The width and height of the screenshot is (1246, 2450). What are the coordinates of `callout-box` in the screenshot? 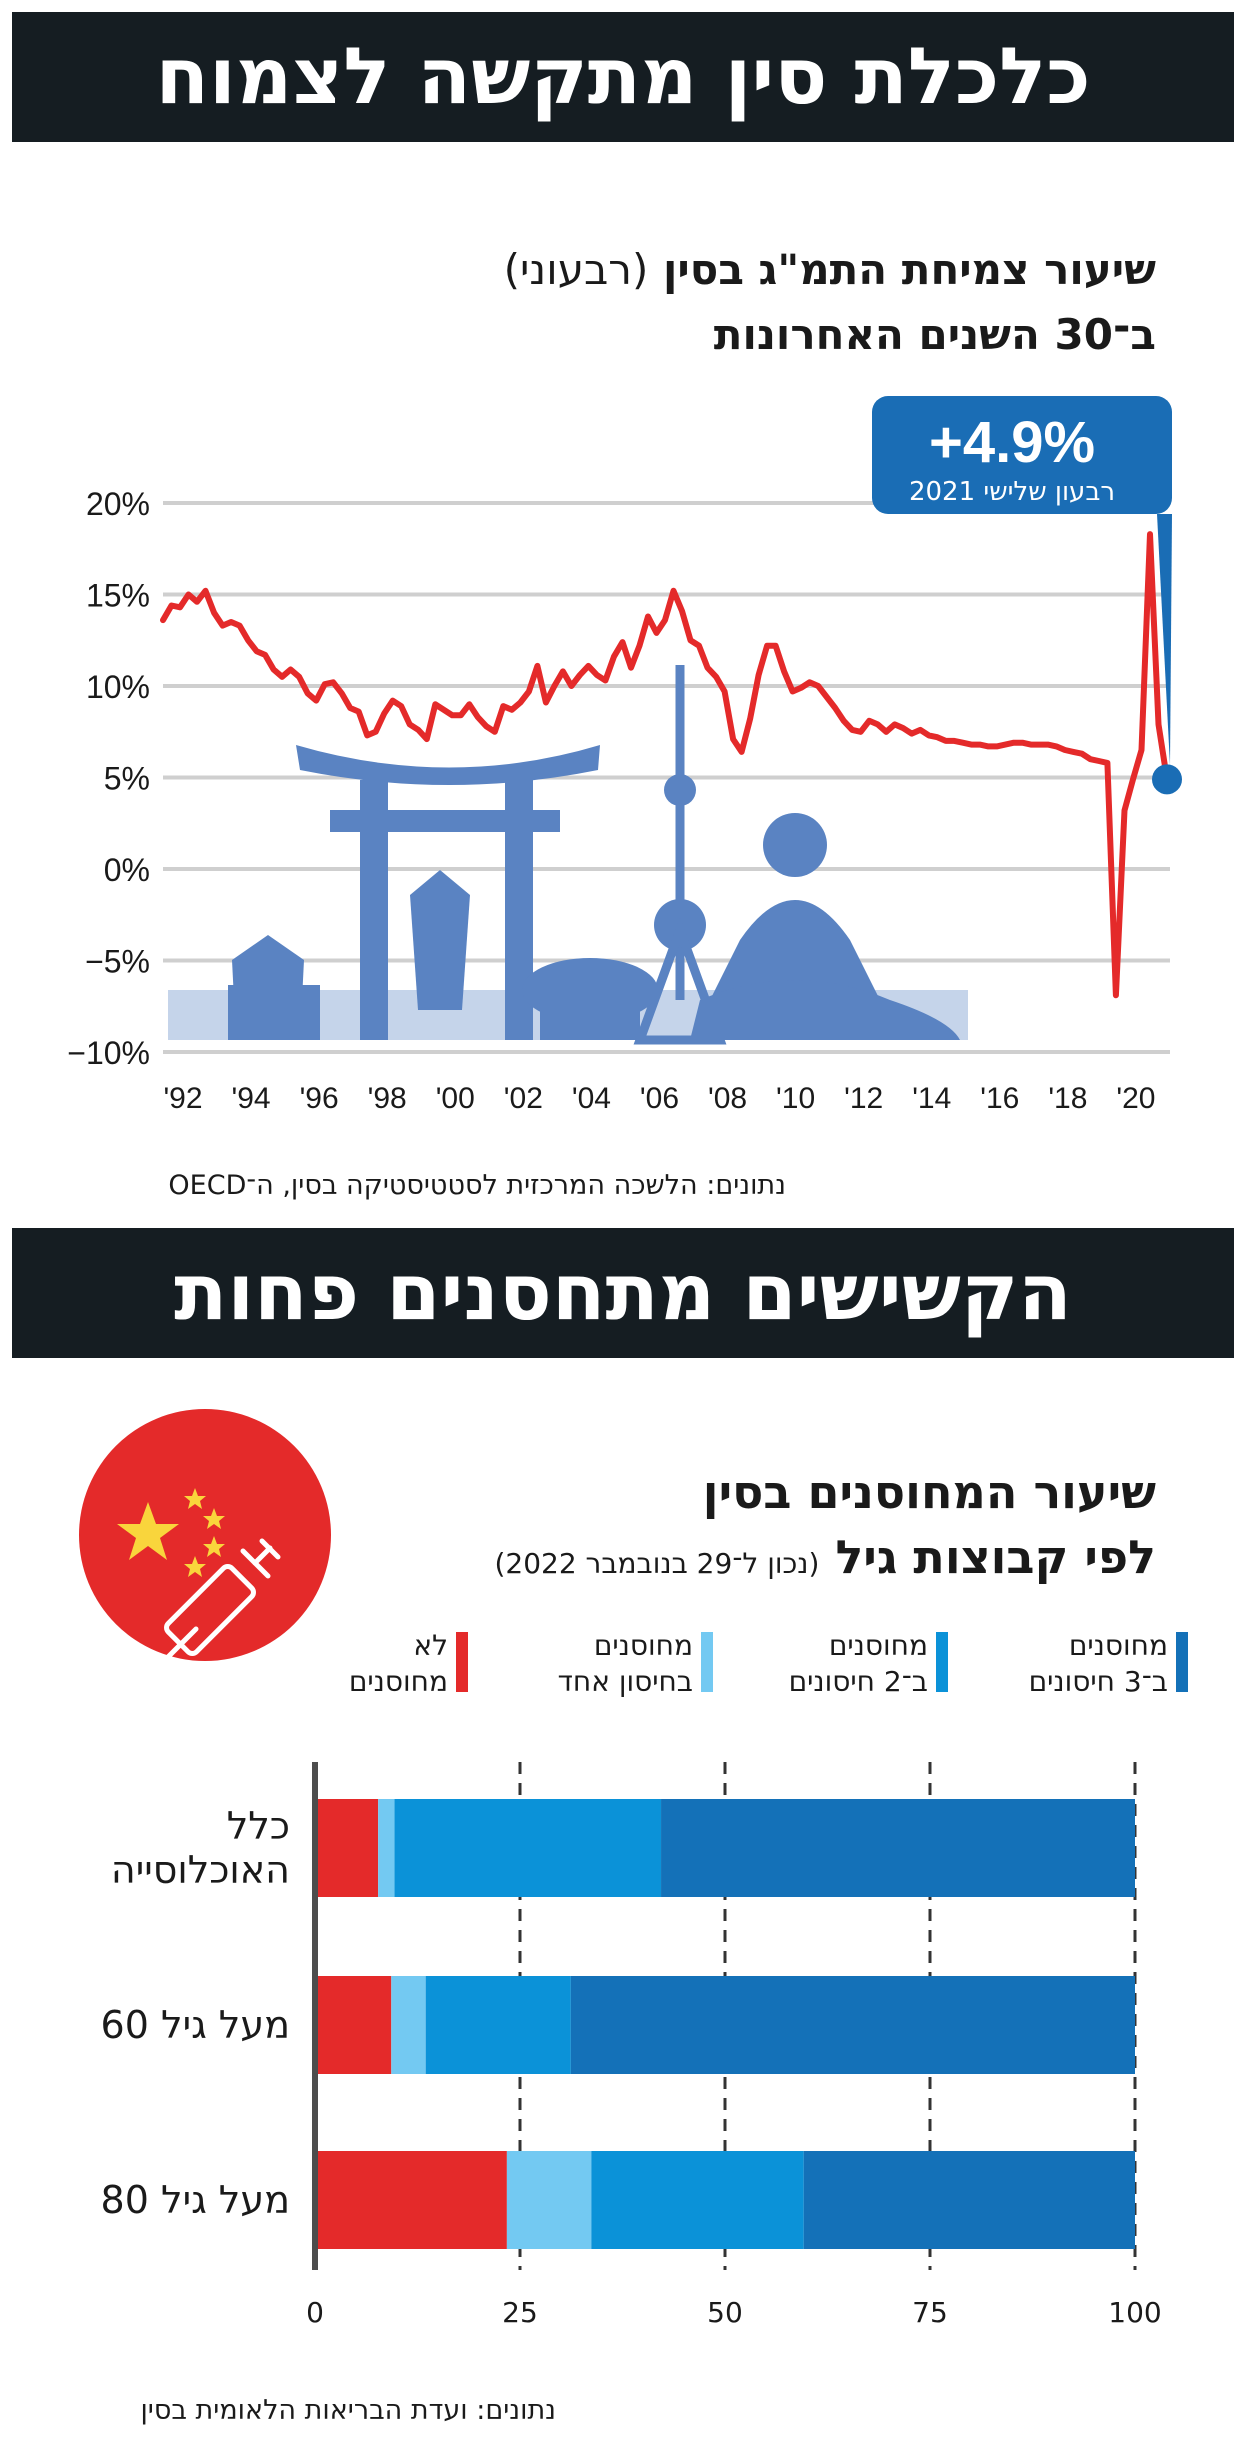 It's located at (1022, 455).